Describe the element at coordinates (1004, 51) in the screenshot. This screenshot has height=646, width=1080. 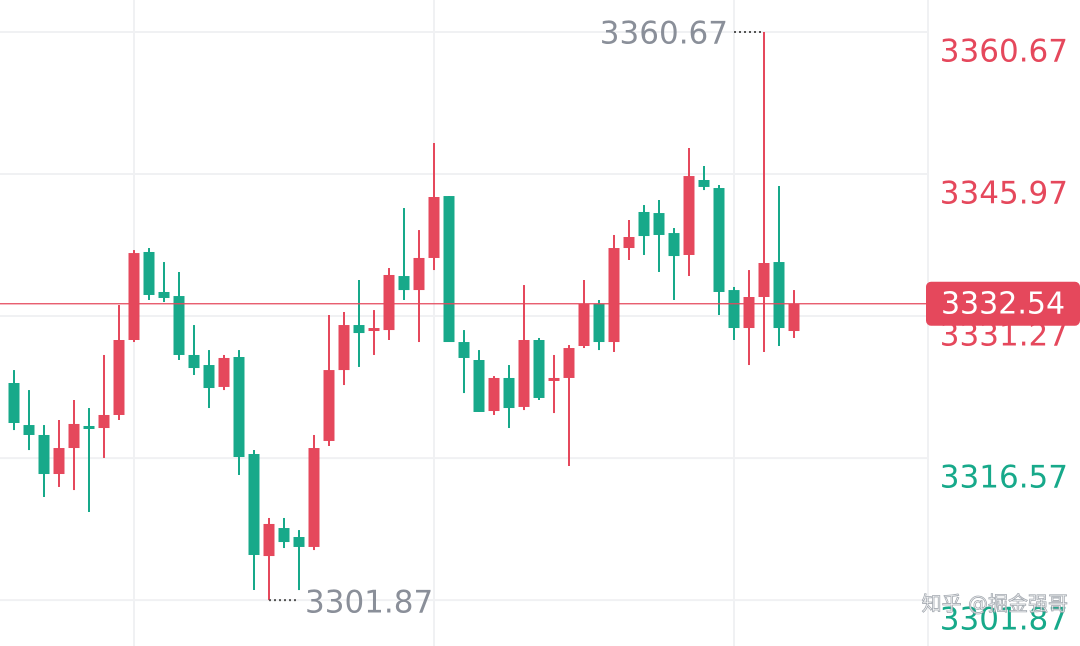
I see `y-tick-label: 3360.67` at that location.